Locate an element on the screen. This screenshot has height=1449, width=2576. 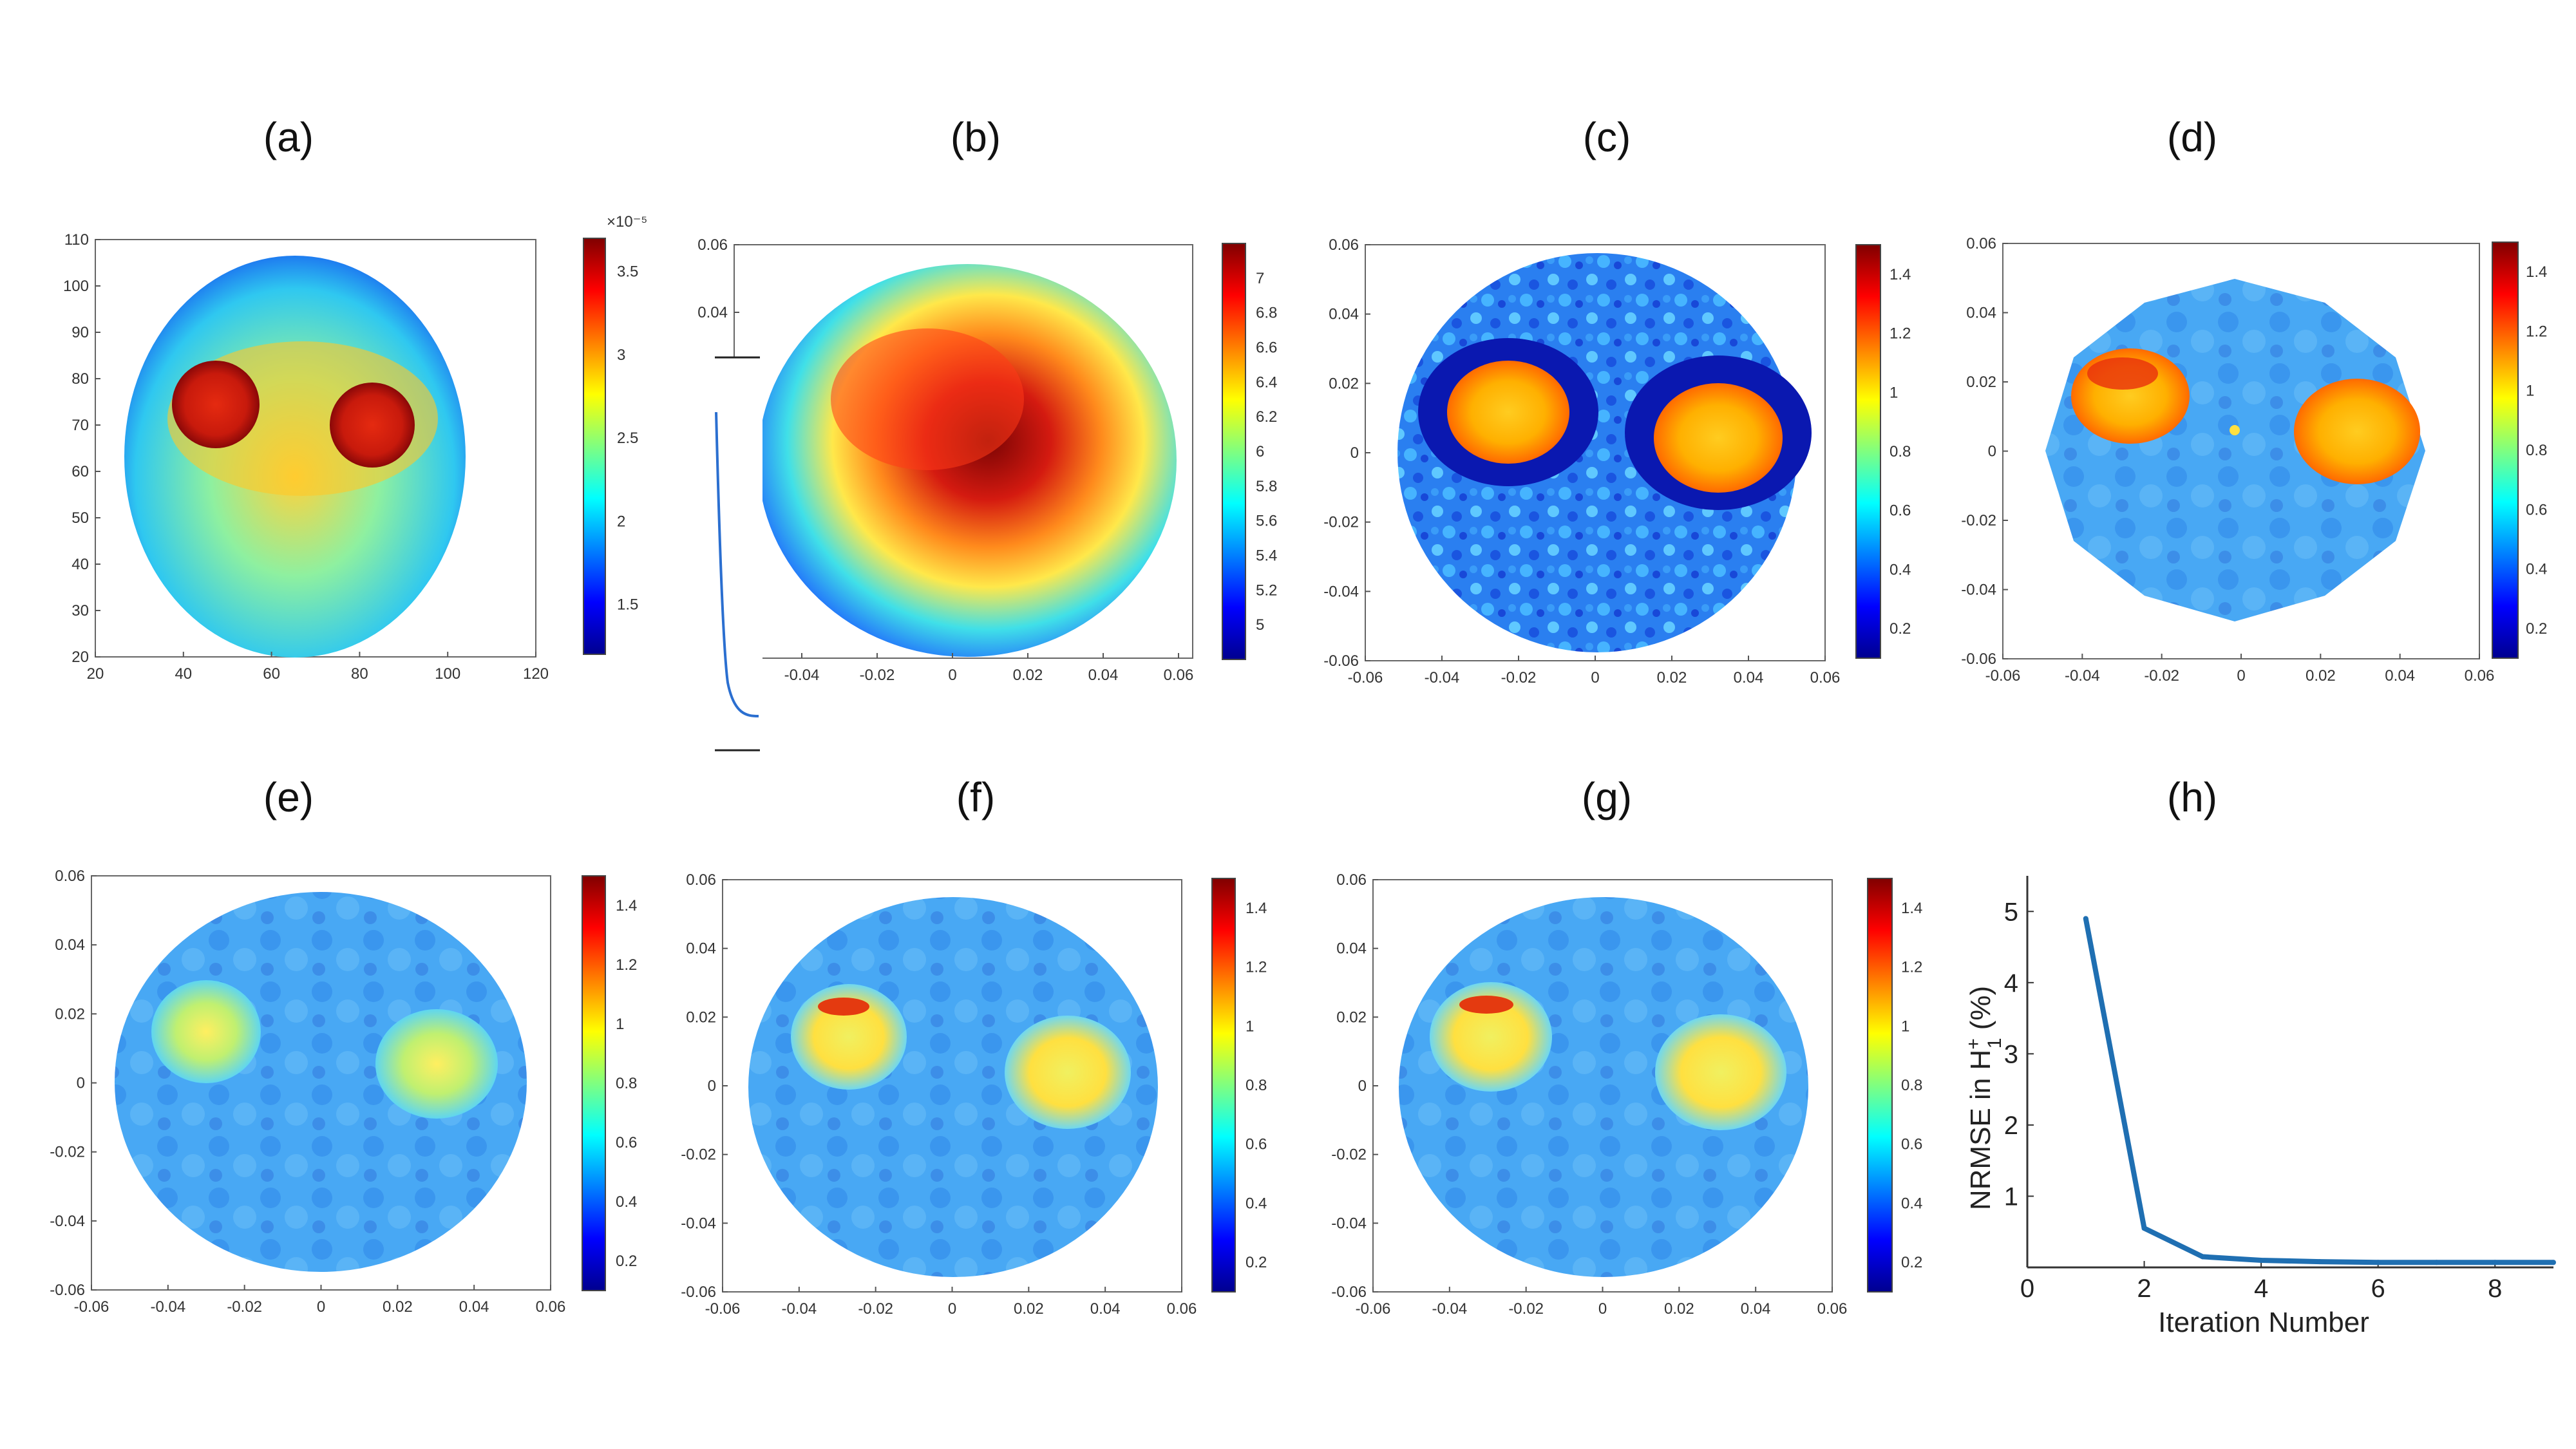
y-tick-label: 0.02 is located at coordinates (1351, 1017).